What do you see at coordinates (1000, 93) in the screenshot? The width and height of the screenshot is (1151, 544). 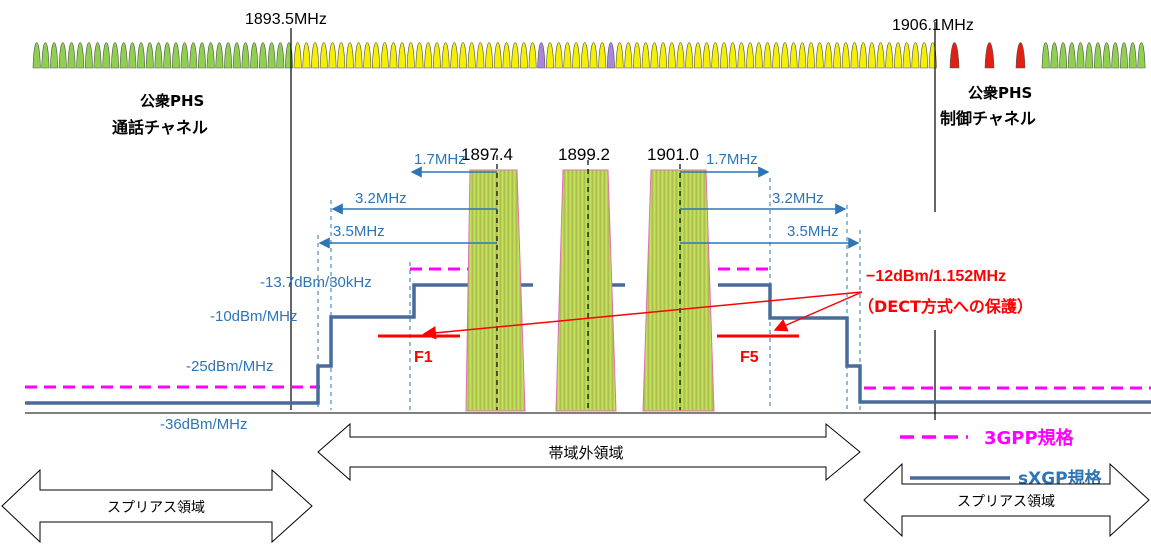 I see `phs-right-label-1: 公衆PHS` at bounding box center [1000, 93].